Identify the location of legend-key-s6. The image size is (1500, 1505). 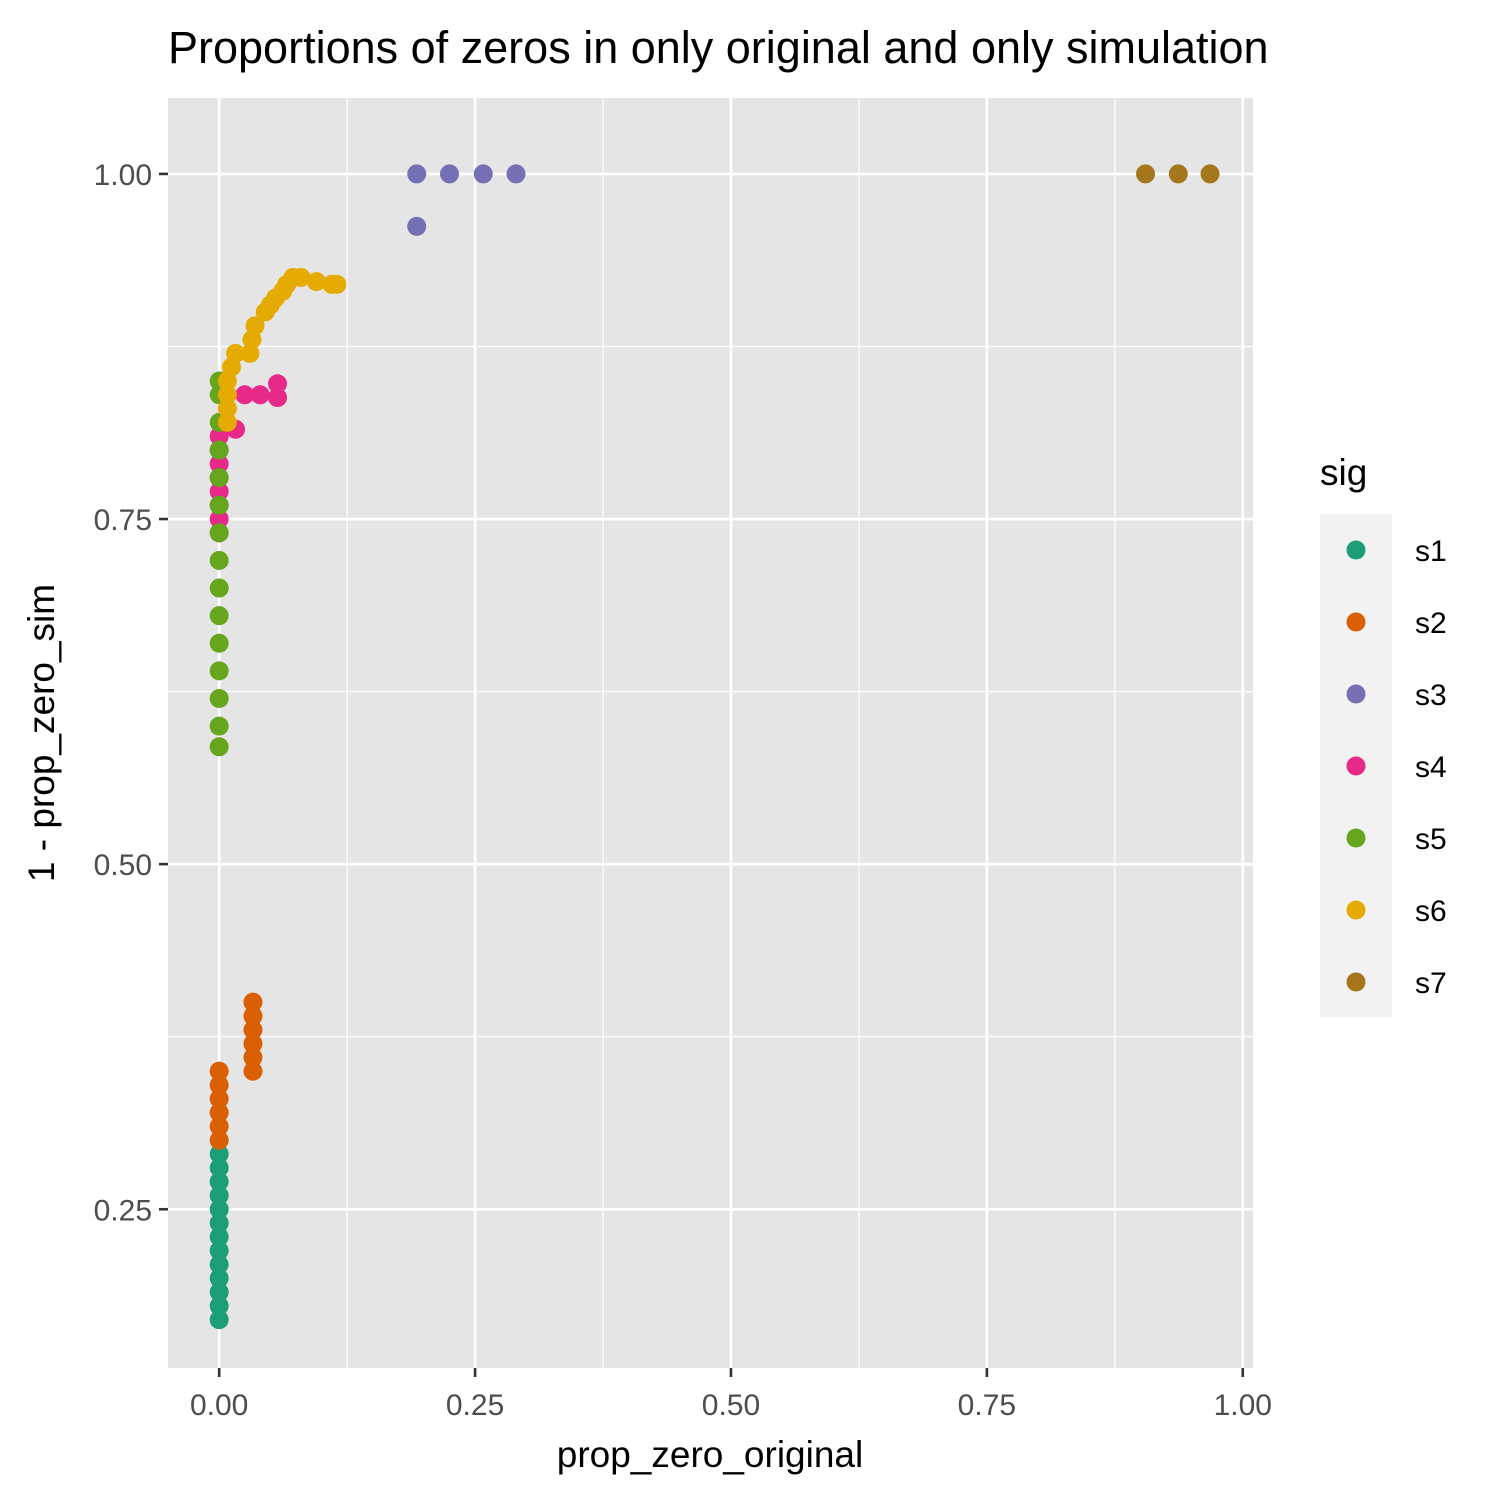
(1356, 910).